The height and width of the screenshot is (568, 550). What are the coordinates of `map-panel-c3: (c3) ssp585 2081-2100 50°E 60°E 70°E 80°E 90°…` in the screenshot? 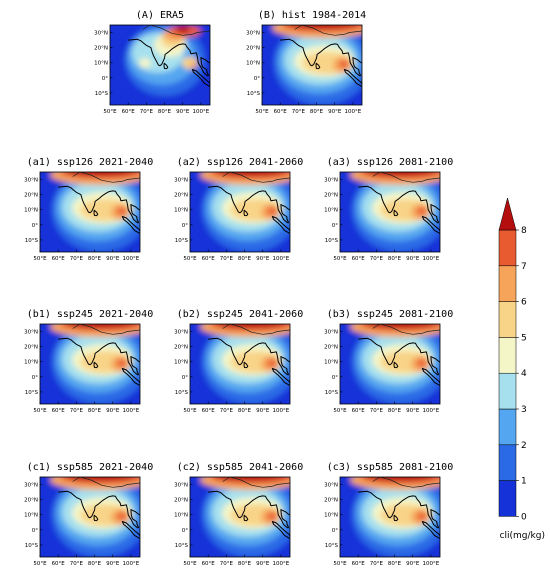 It's located at (388, 514).